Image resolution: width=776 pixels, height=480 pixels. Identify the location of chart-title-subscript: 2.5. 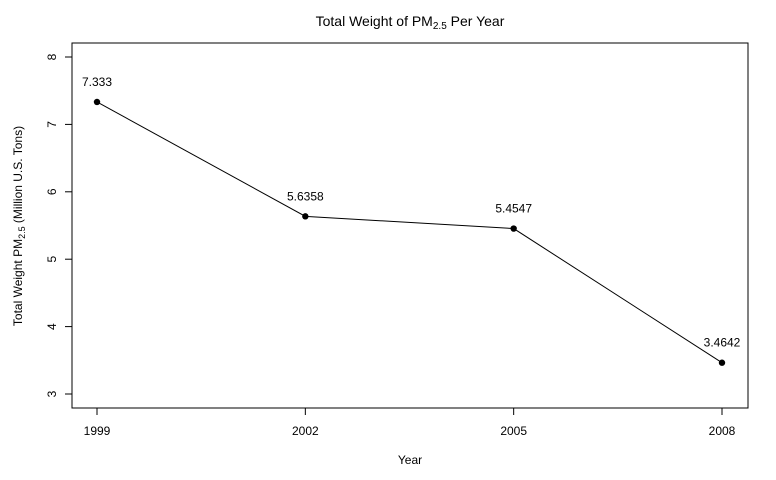
(440, 26).